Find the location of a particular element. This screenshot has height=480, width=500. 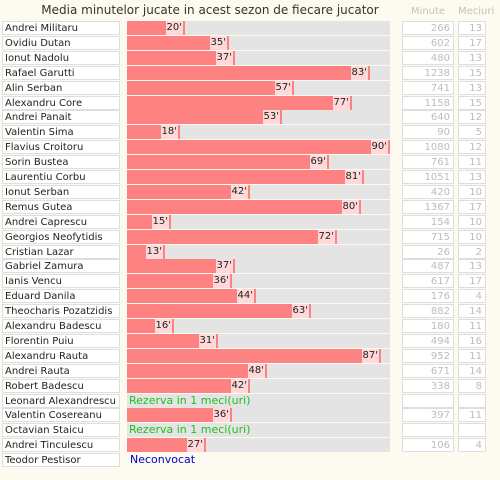

bar: 27' is located at coordinates (166, 445).